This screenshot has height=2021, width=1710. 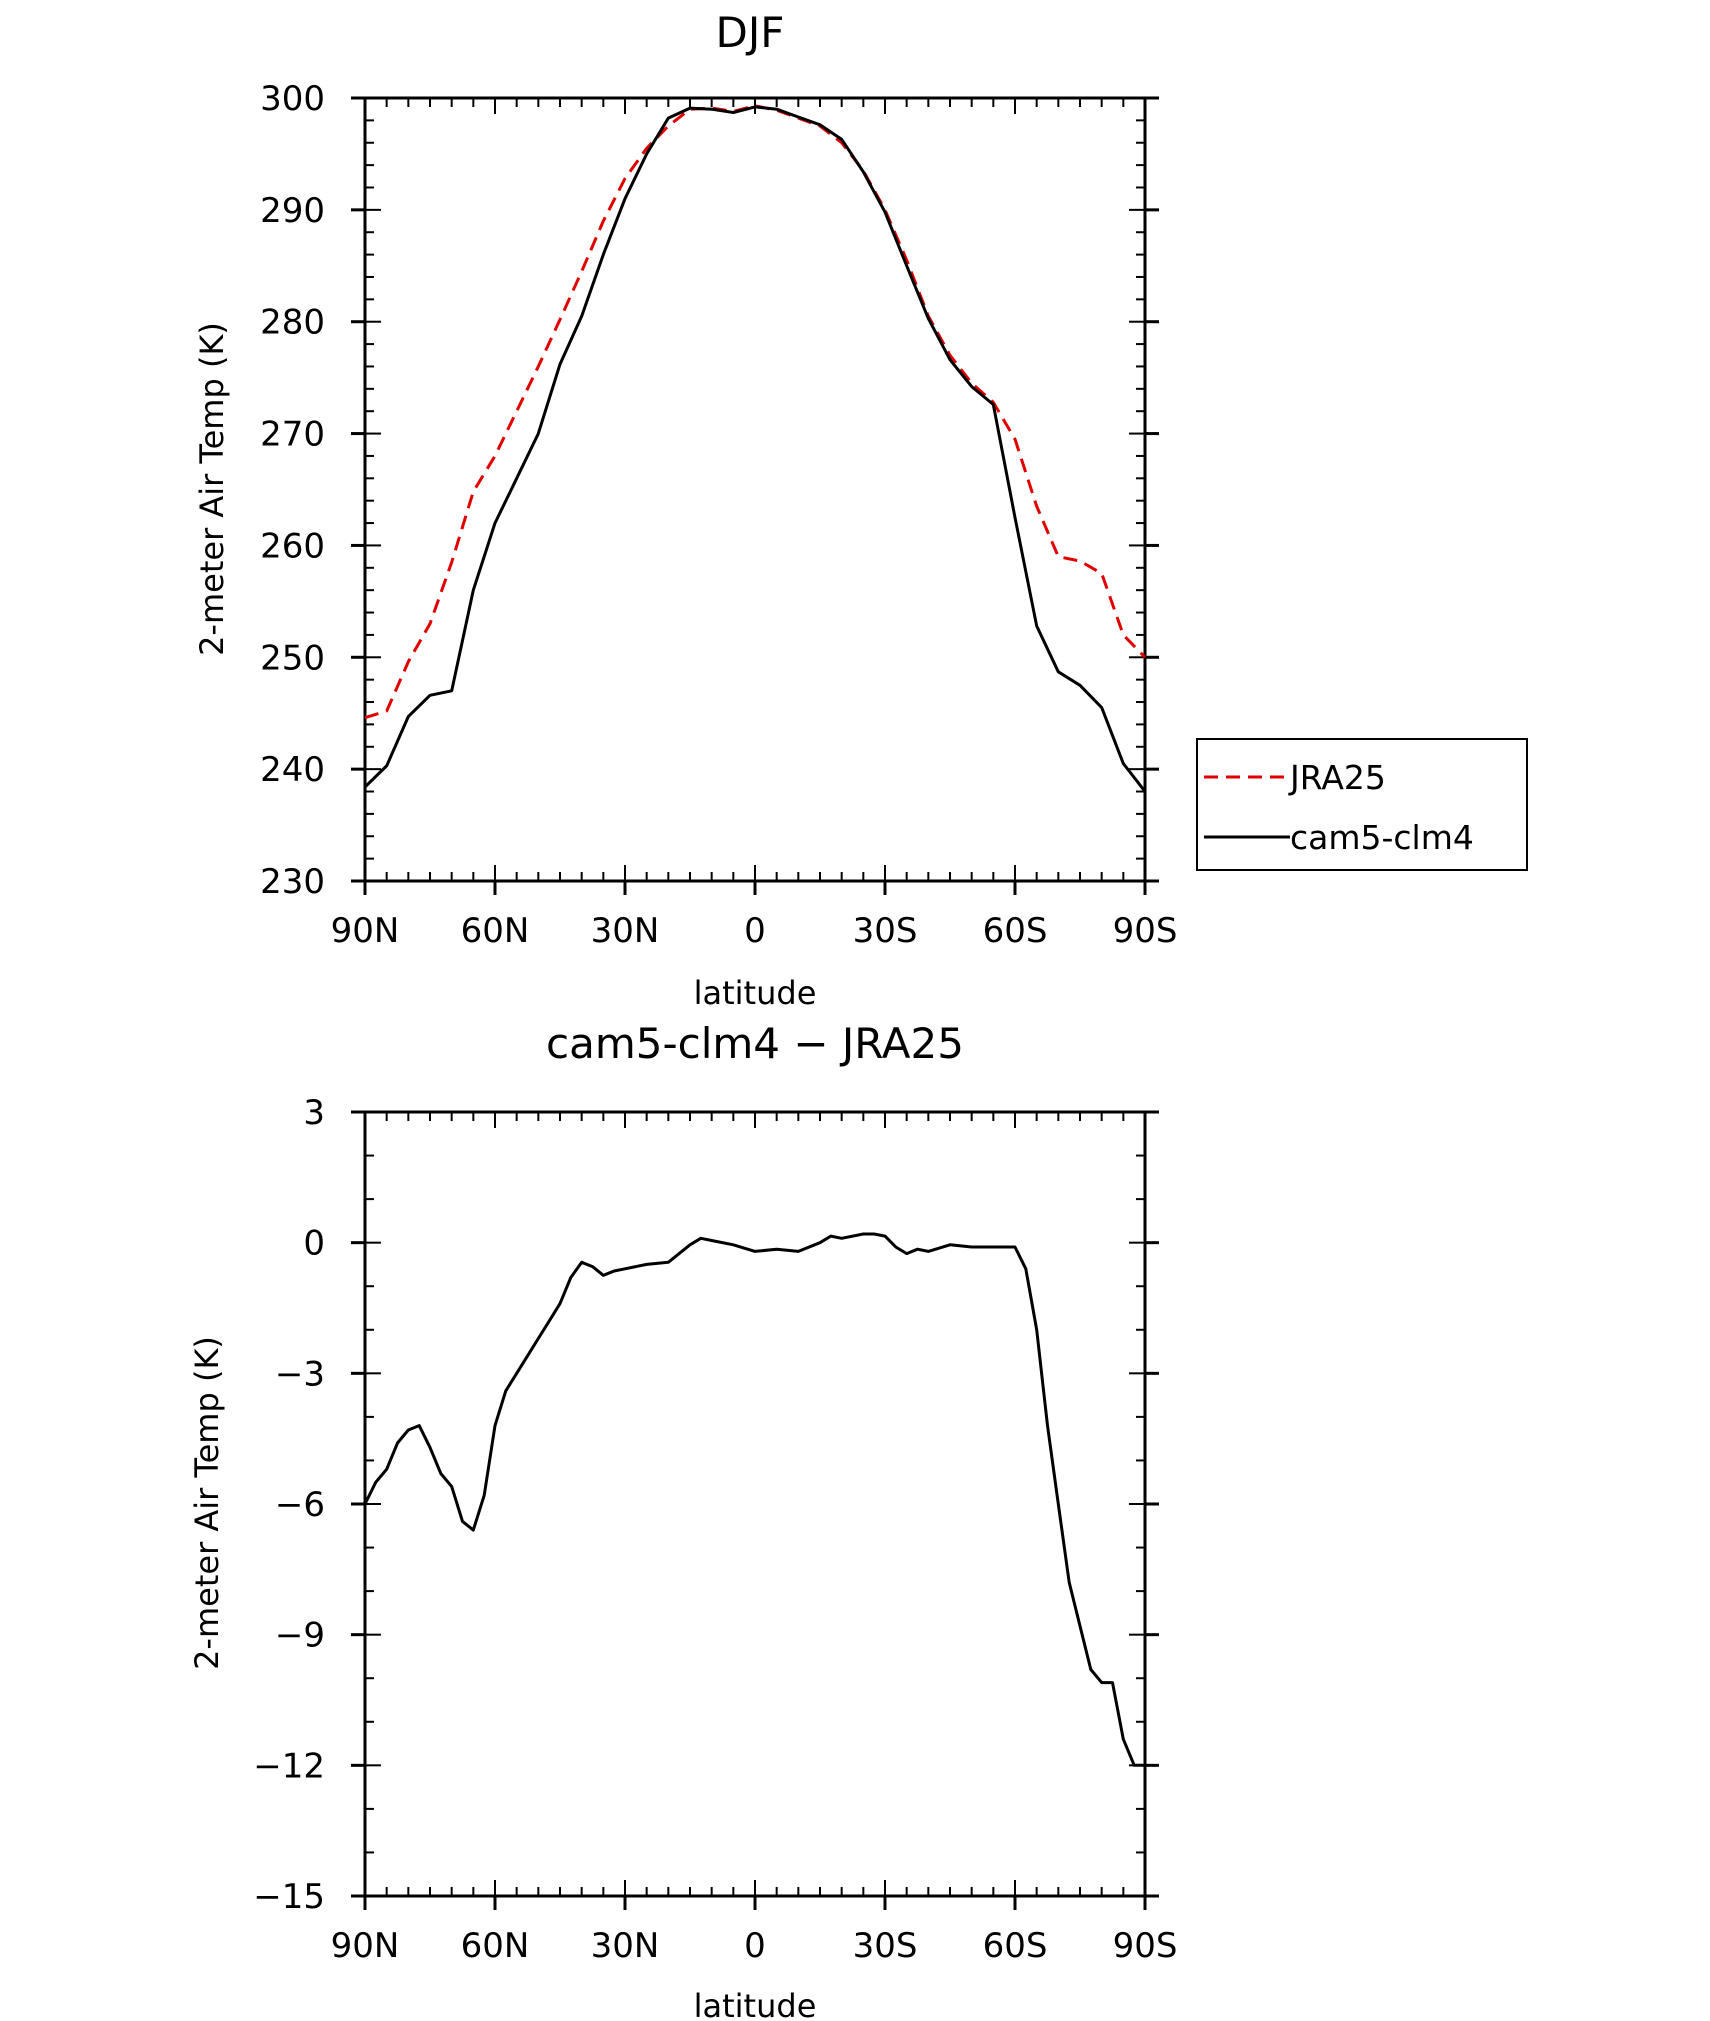 What do you see at coordinates (314, 1113) in the screenshot?
I see `y-tick-label: 3` at bounding box center [314, 1113].